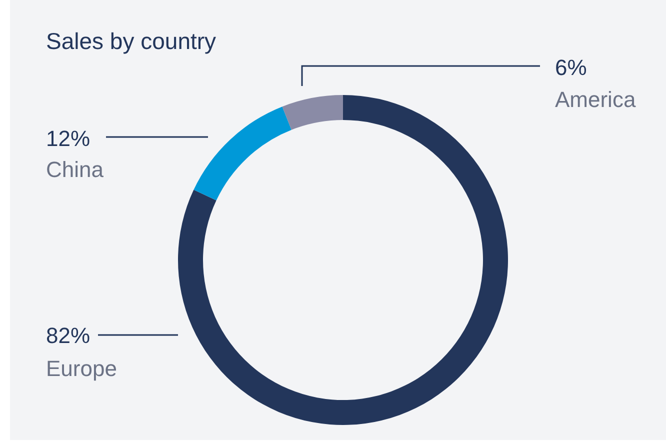  I want to click on data-label: 6%, so click(571, 67).